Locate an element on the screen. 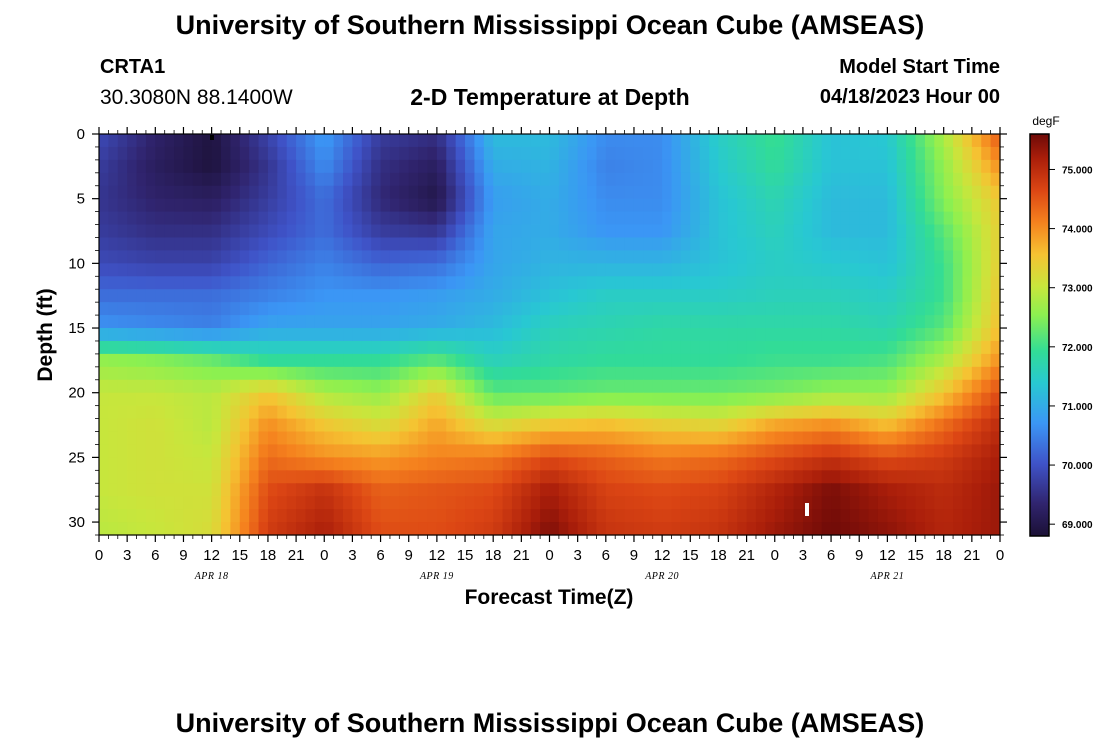 The height and width of the screenshot is (750, 1100). y-tick-label: 20 is located at coordinates (76, 393).